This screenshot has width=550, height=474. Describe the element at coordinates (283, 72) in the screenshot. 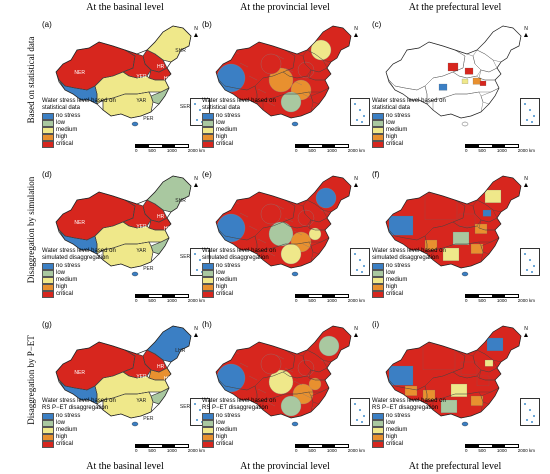

I see `map-fill-group` at that location.